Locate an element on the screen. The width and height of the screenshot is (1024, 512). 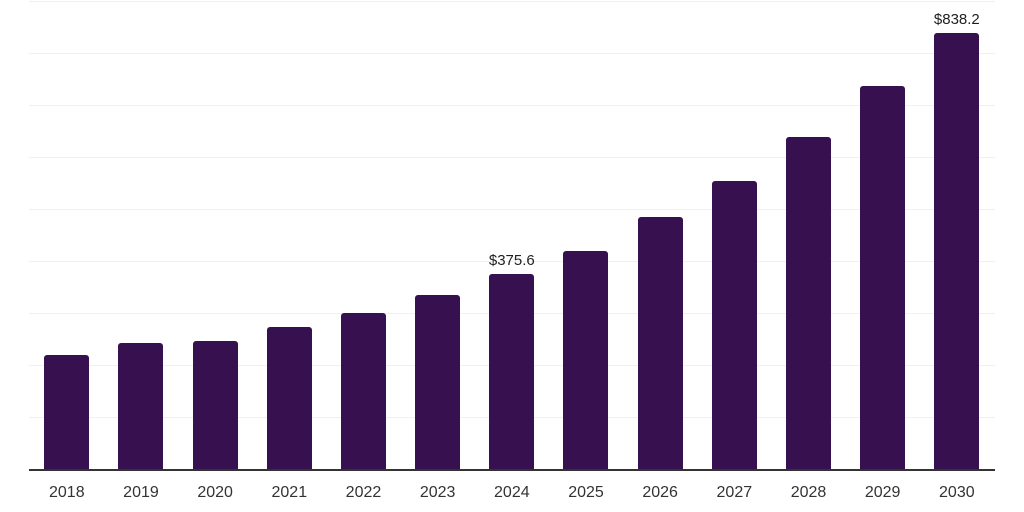
bar-2019 is located at coordinates (141, 406).